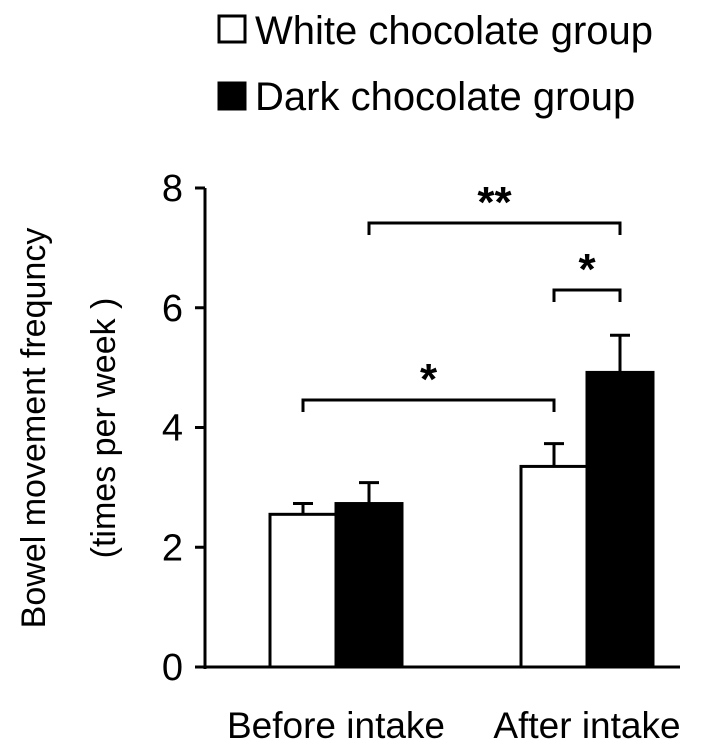 The height and width of the screenshot is (749, 708). I want to click on legend-item-white: White chocolate group, so click(435, 31).